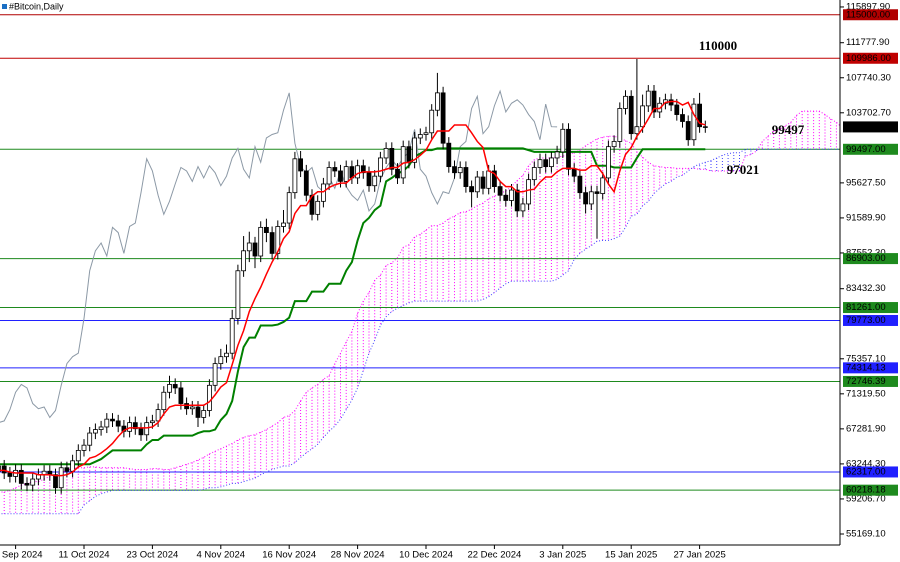 Image resolution: width=900 pixels, height=562 pixels. Describe the element at coordinates (866, 182) in the screenshot. I see `y-tick-label: 95627.50` at that location.